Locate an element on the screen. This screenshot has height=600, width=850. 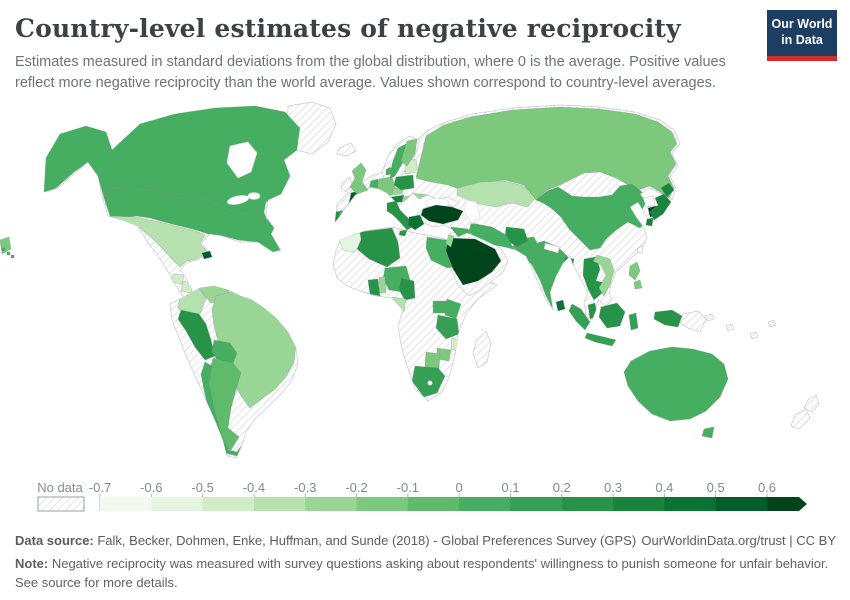
legend-no-data-swatch is located at coordinates (61, 504).